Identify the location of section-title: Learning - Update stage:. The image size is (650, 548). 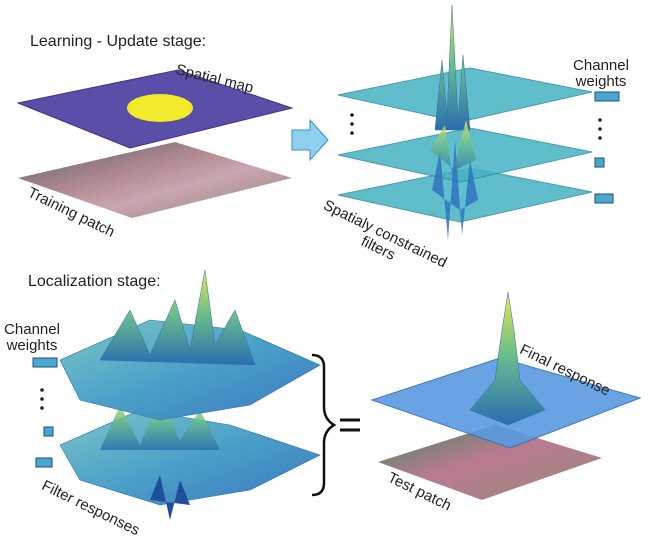
(118, 41).